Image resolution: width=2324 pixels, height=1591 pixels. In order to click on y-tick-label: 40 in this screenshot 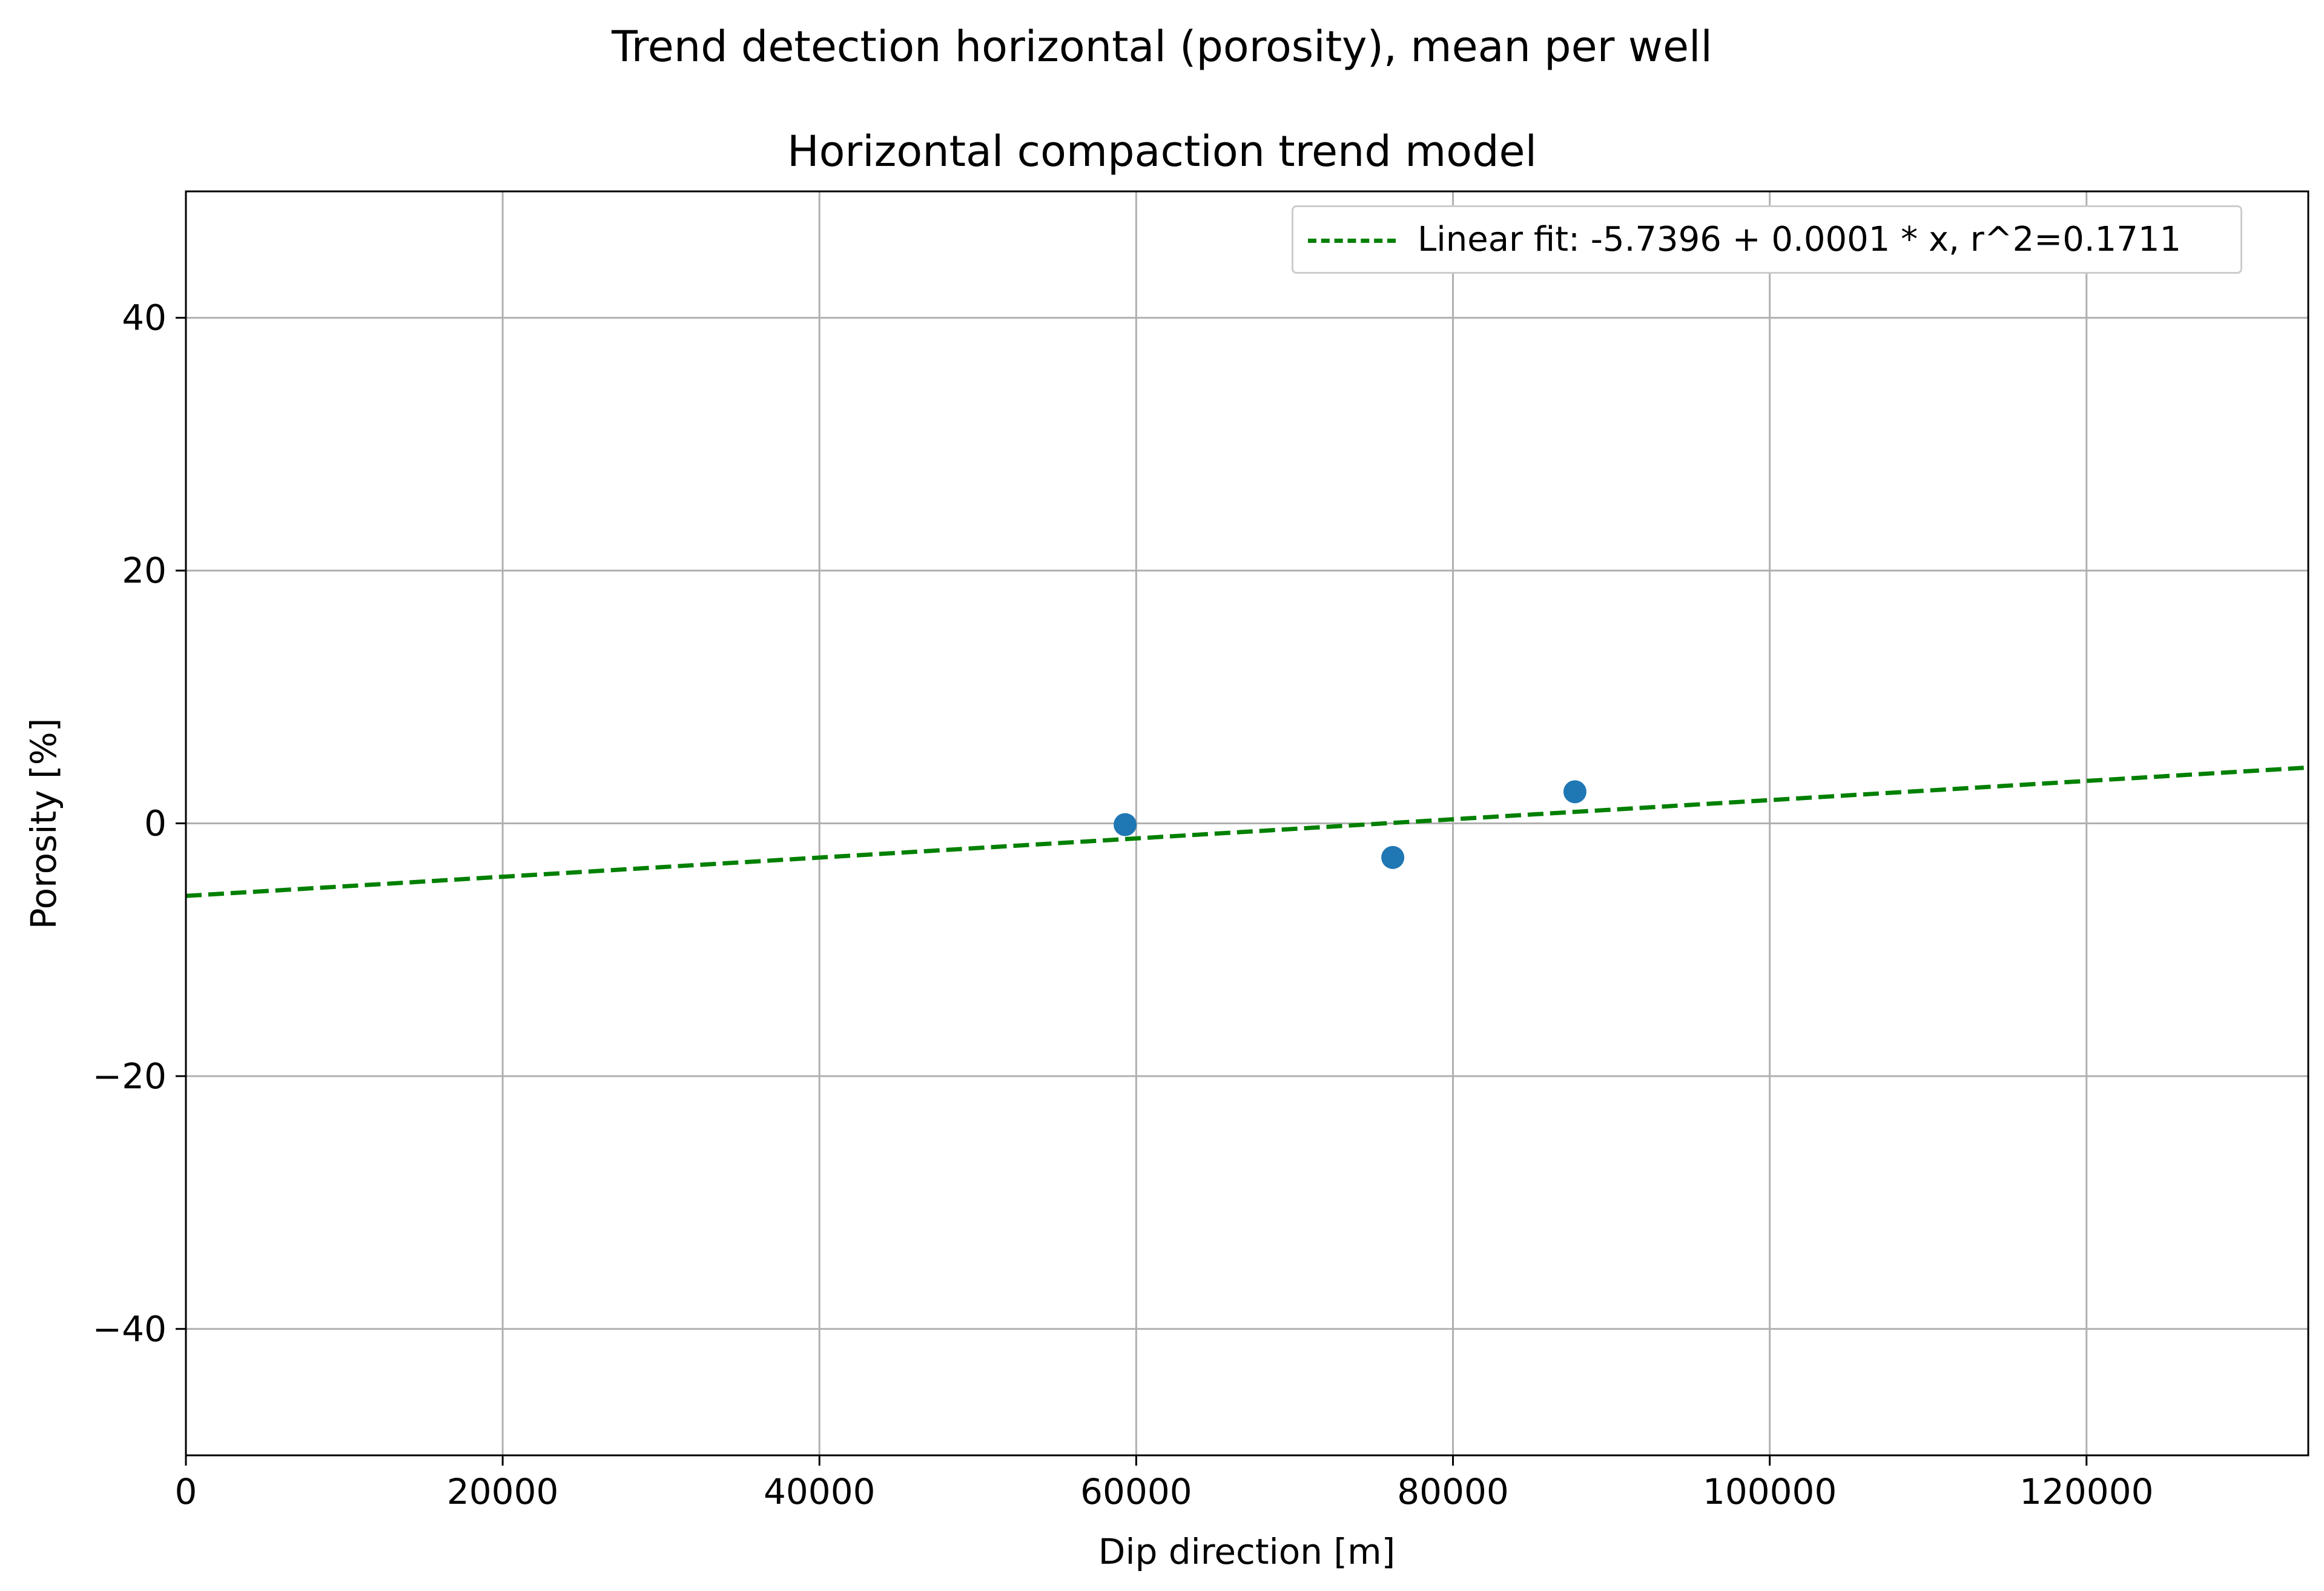, I will do `click(144, 318)`.